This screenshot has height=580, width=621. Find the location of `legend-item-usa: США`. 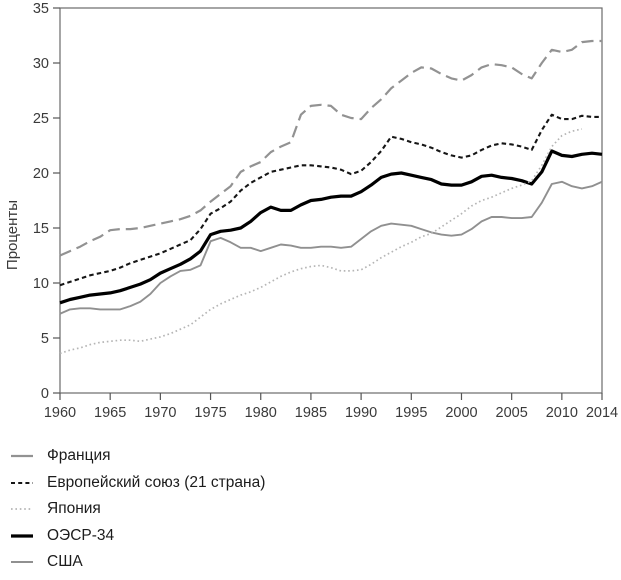

legend-item-usa: США is located at coordinates (137, 562).